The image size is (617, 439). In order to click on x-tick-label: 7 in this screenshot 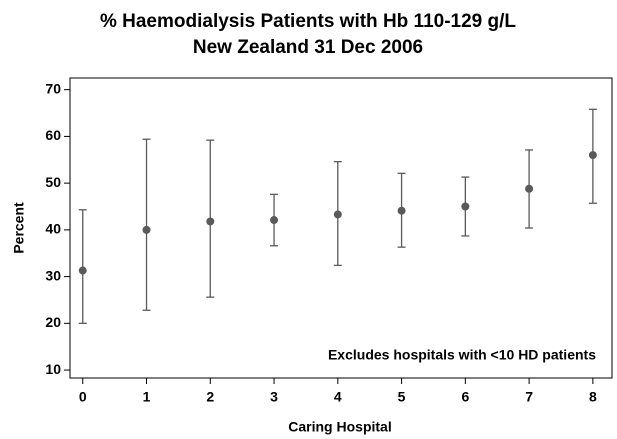, I will do `click(529, 397)`.